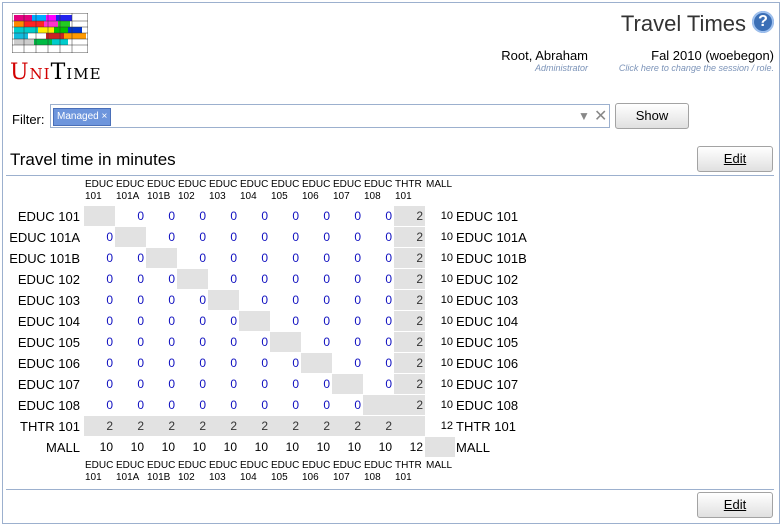 Image resolution: width=782 pixels, height=526 pixels. Describe the element at coordinates (763, 22) in the screenshot. I see `help-icon: ?` at that location.